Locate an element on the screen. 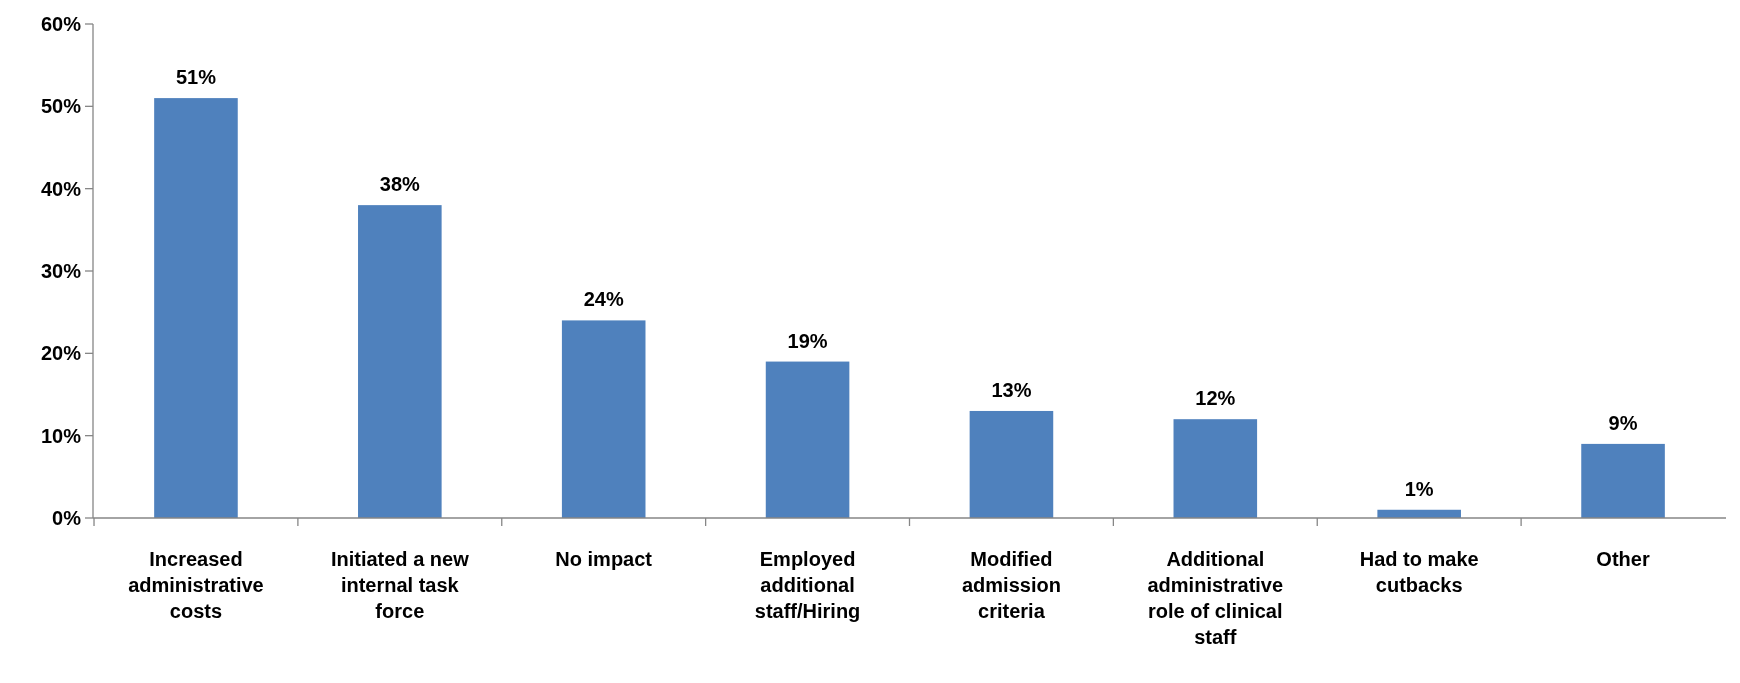 Image resolution: width=1740 pixels, height=683 pixels. data-label: 19% is located at coordinates (807, 340).